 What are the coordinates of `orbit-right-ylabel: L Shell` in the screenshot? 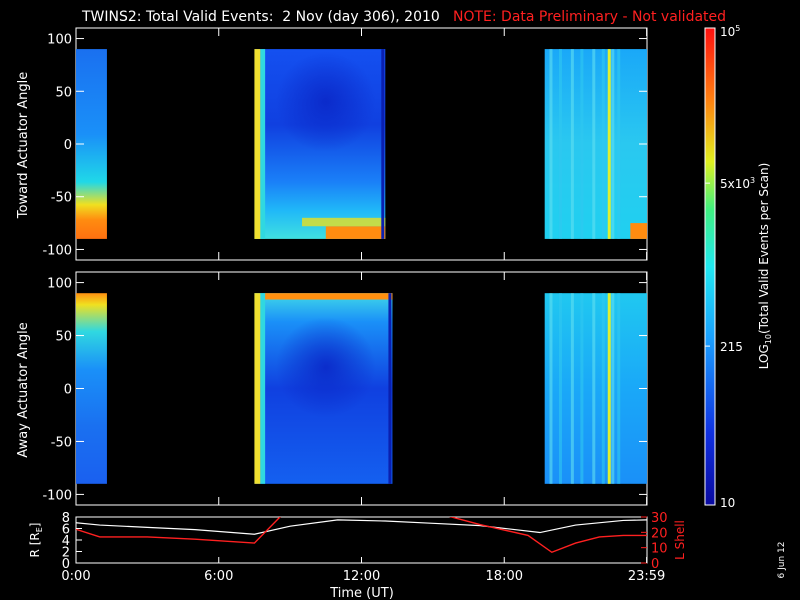 It's located at (680, 540).